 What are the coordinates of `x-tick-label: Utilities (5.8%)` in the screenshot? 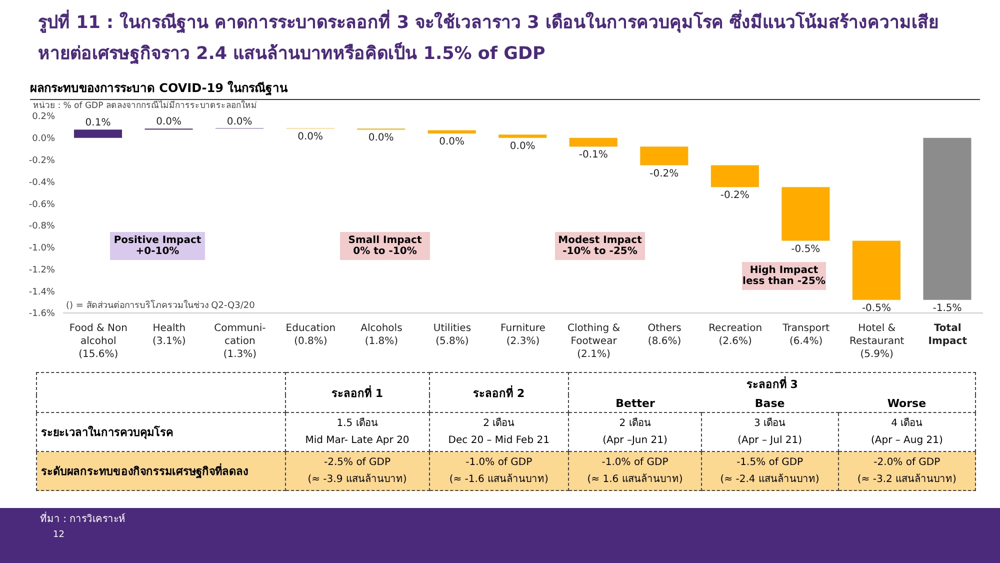 It's located at (452, 335).